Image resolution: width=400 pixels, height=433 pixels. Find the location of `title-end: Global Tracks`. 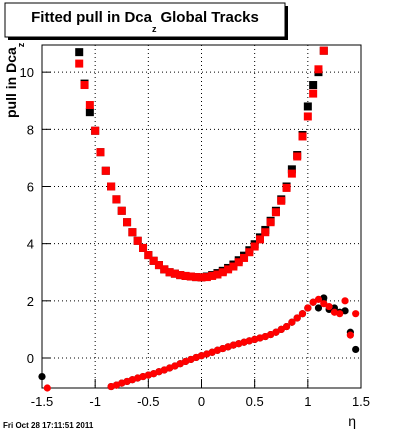

title-end: Global Tracks is located at coordinates (209, 17).